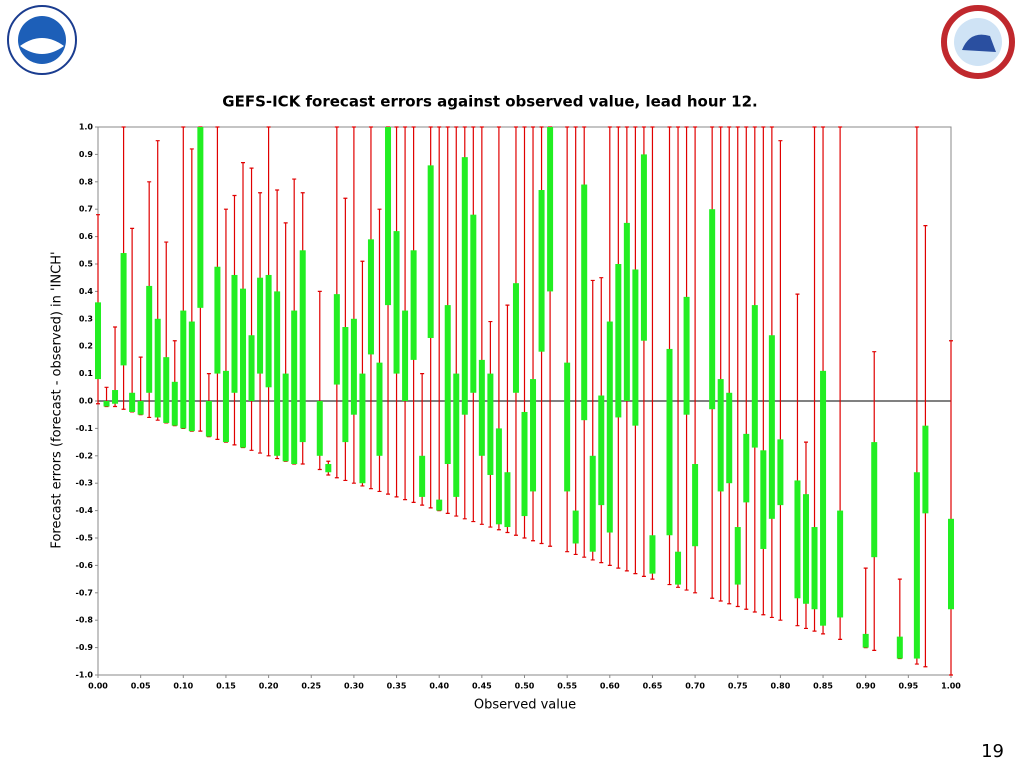  I want to click on y-tick-label: 0.1, so click(86, 373).